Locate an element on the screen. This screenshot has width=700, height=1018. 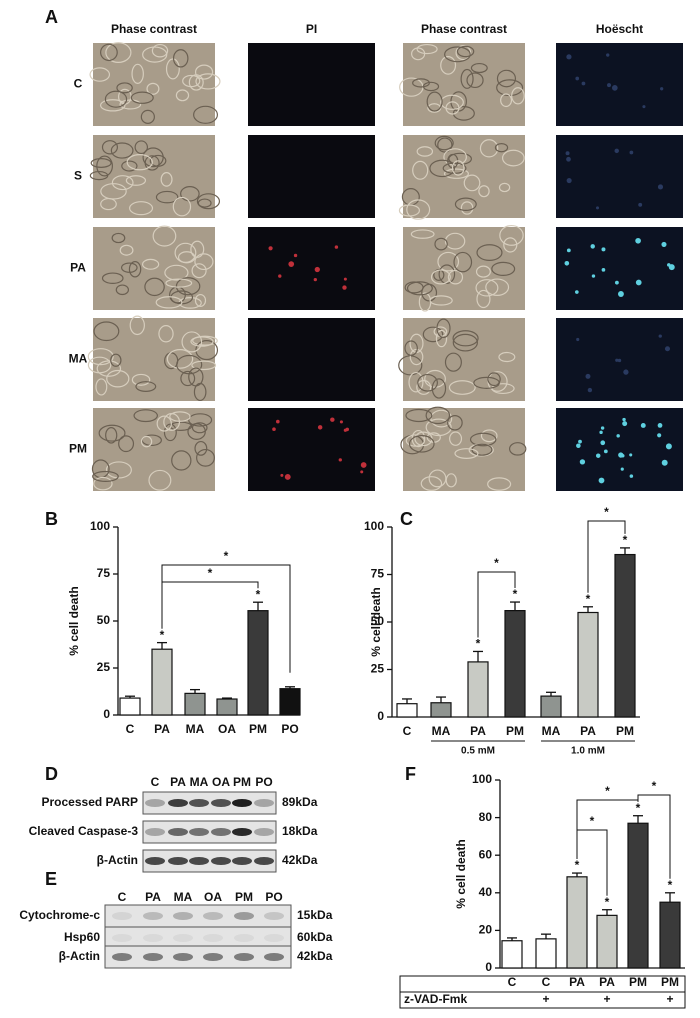
row-label: MA is located at coordinates (78, 359).